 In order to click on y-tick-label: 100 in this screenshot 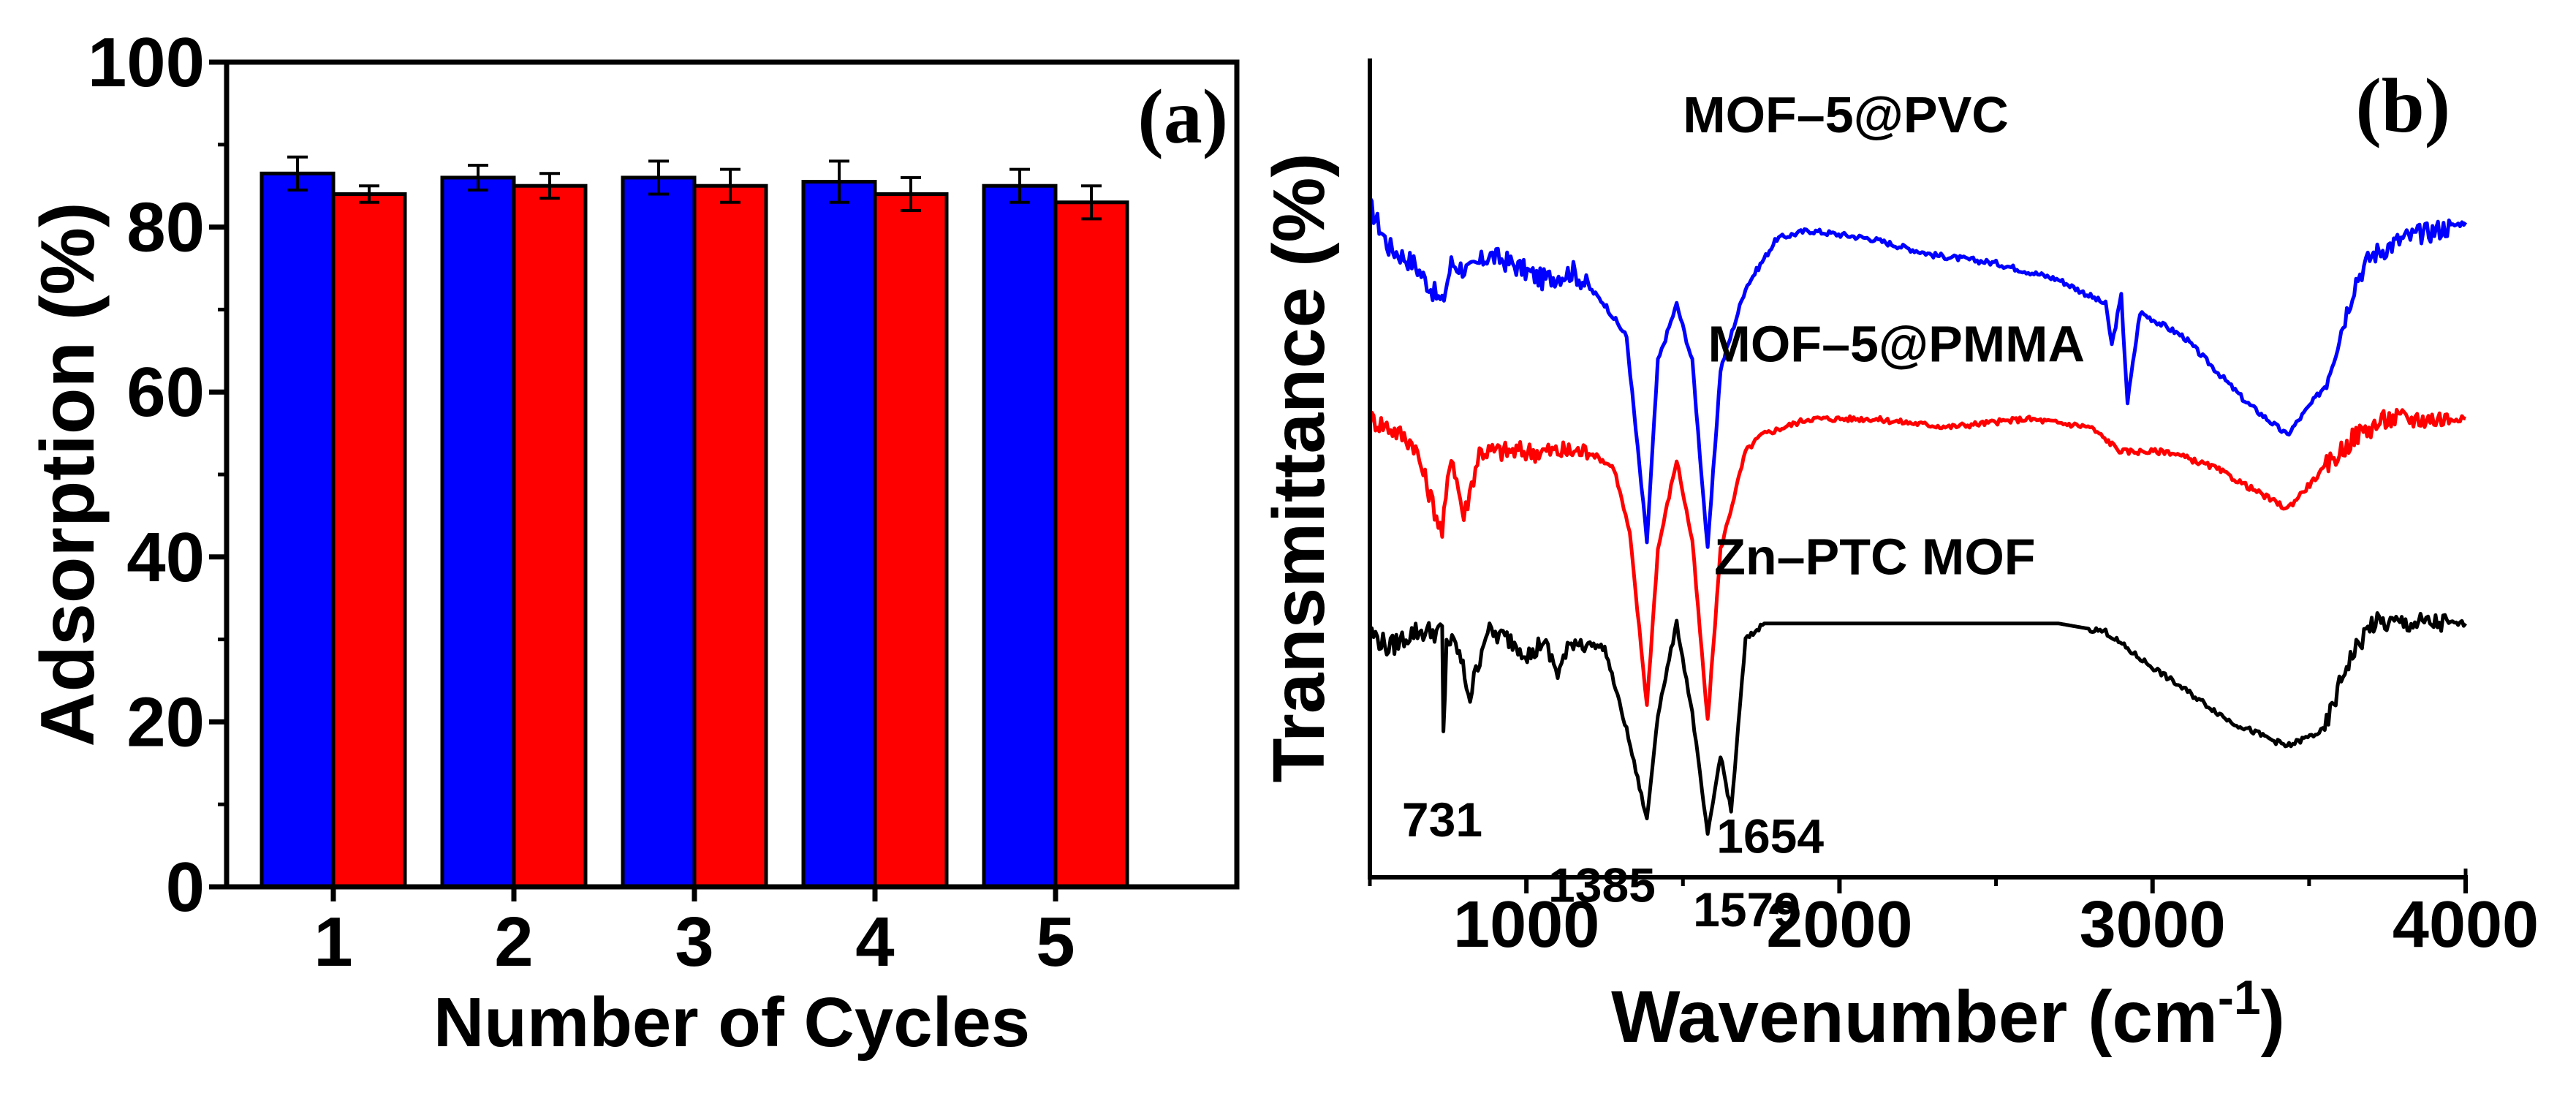, I will do `click(146, 63)`.